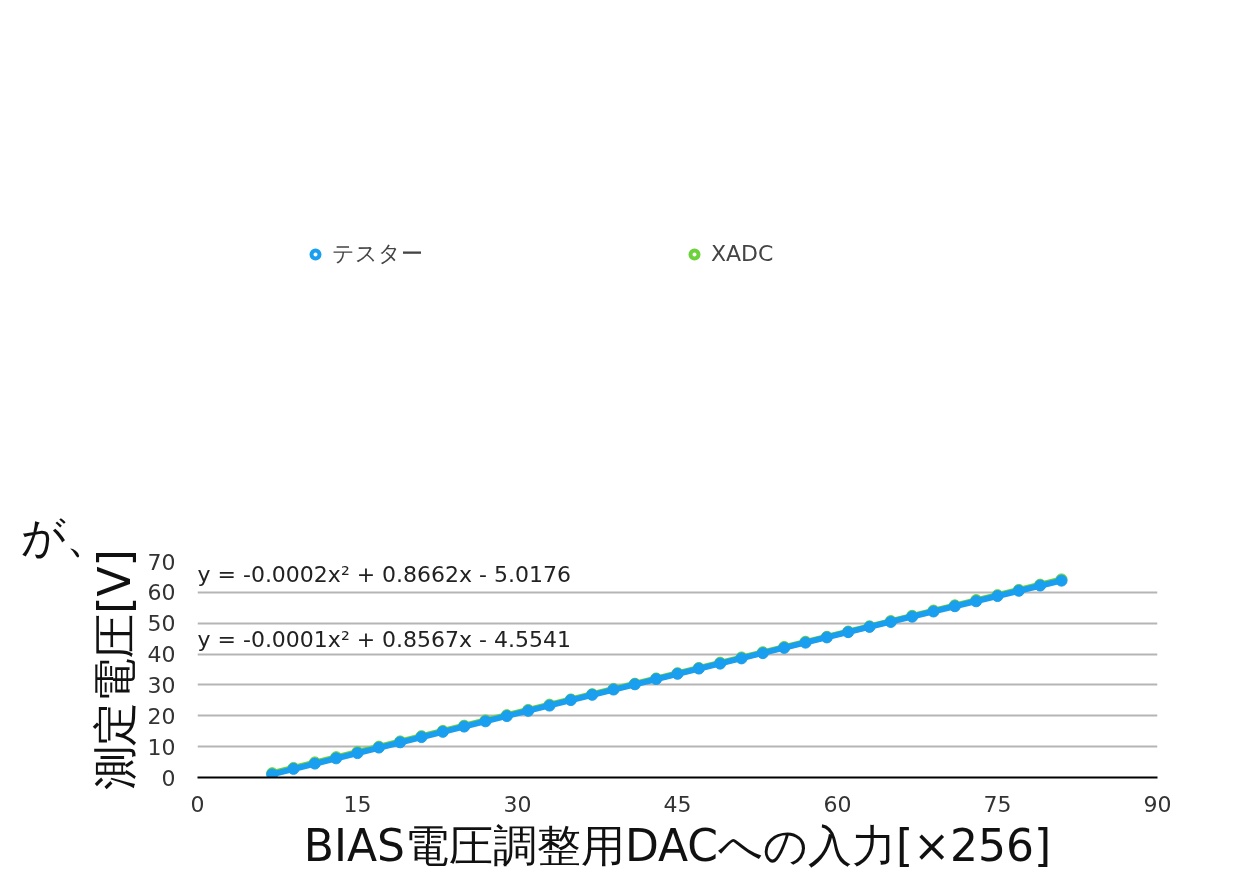 The image size is (1250, 873). I want to click on y-tick-label: 20, so click(161, 716).